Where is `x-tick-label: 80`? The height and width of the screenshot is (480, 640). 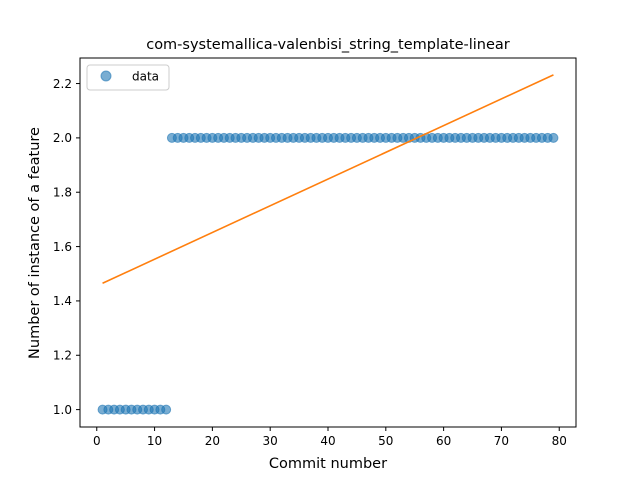
x-tick-label: 80 is located at coordinates (559, 441).